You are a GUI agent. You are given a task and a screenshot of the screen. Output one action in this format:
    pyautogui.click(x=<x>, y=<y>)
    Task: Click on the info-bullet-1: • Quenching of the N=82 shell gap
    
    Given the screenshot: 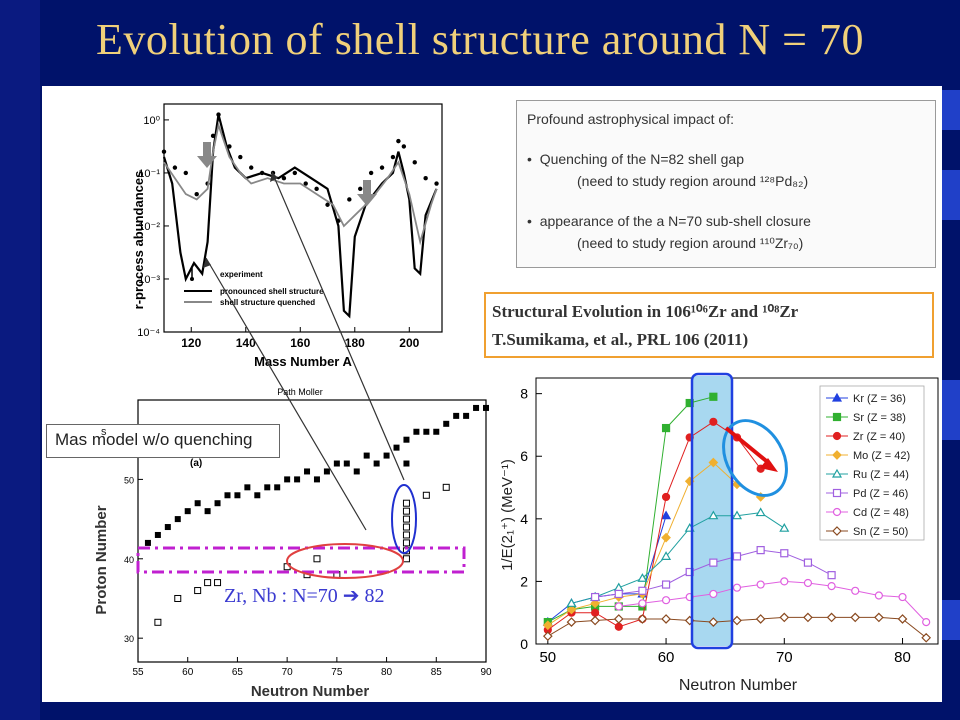 What is the action you would take?
    pyautogui.click(x=635, y=159)
    